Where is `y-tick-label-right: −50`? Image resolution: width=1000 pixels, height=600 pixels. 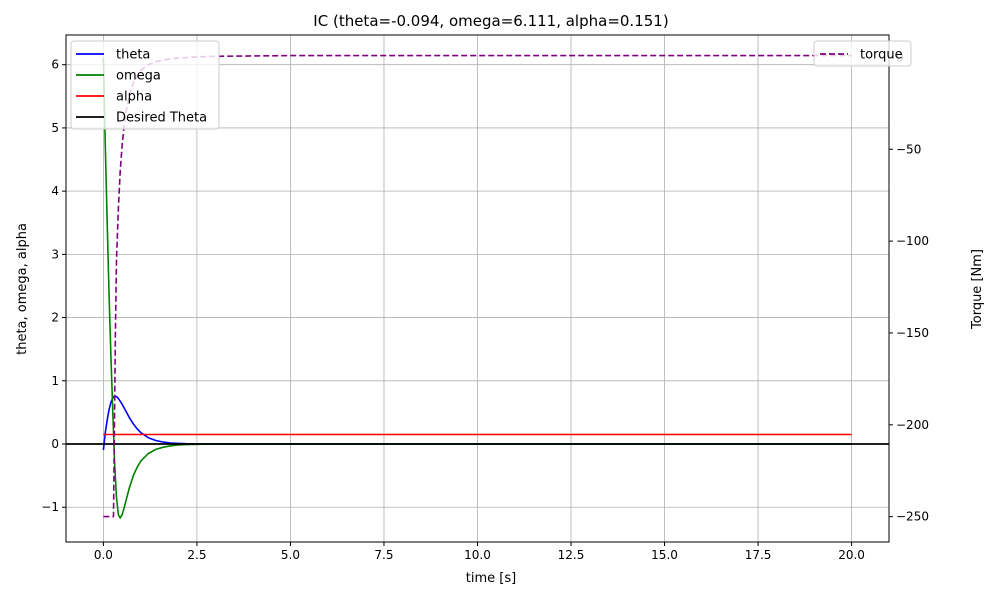
y-tick-label-right: −50 is located at coordinates (908, 149).